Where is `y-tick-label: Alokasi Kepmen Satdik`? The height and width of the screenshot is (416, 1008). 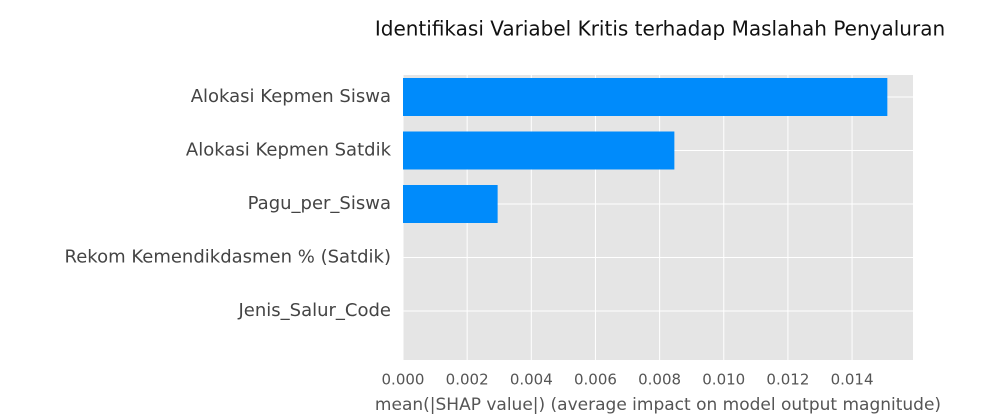
y-tick-label: Alokasi Kepmen Satdik is located at coordinates (289, 150).